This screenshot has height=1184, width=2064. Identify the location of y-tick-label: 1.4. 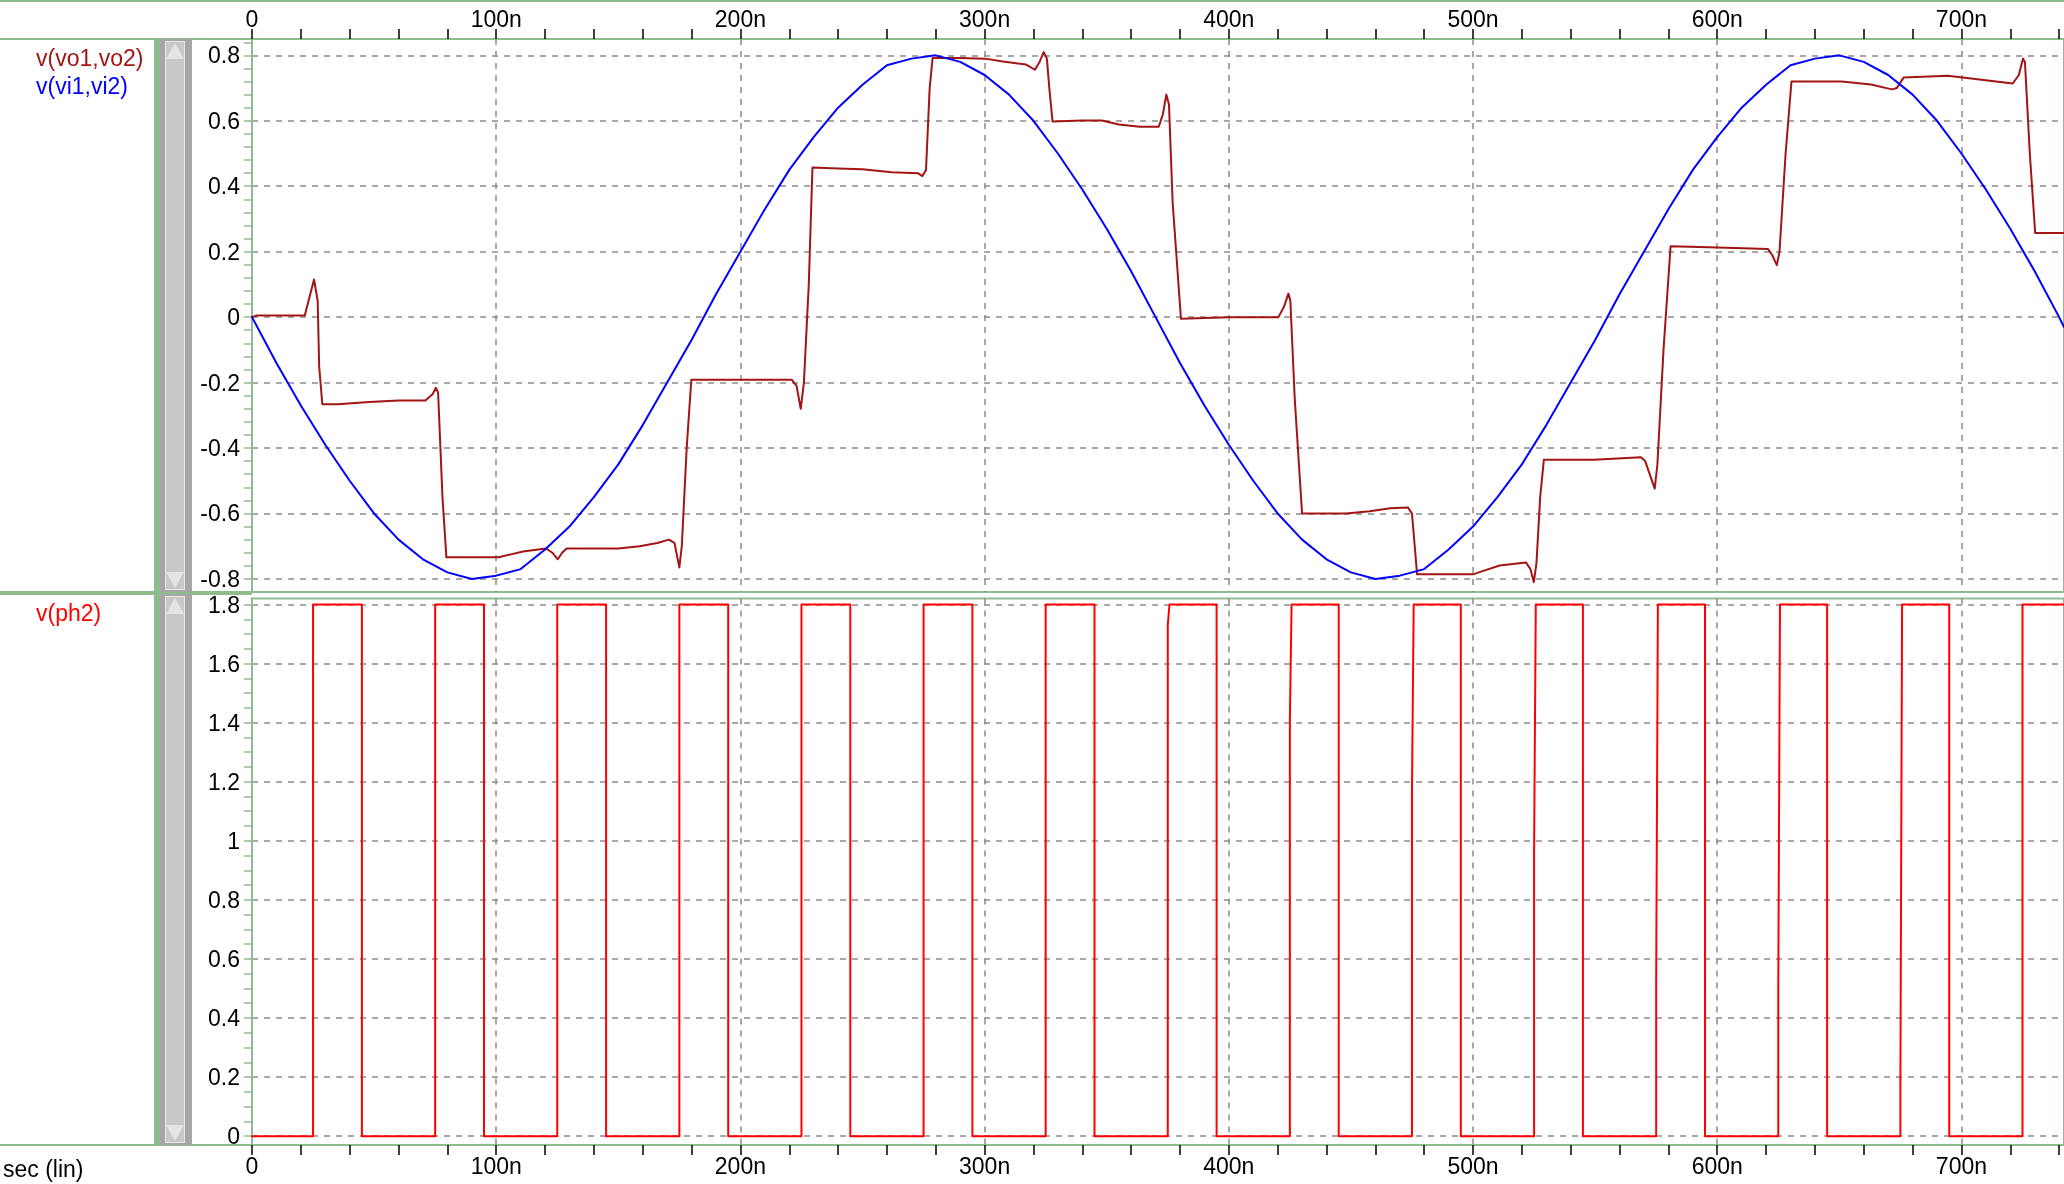
(224, 722).